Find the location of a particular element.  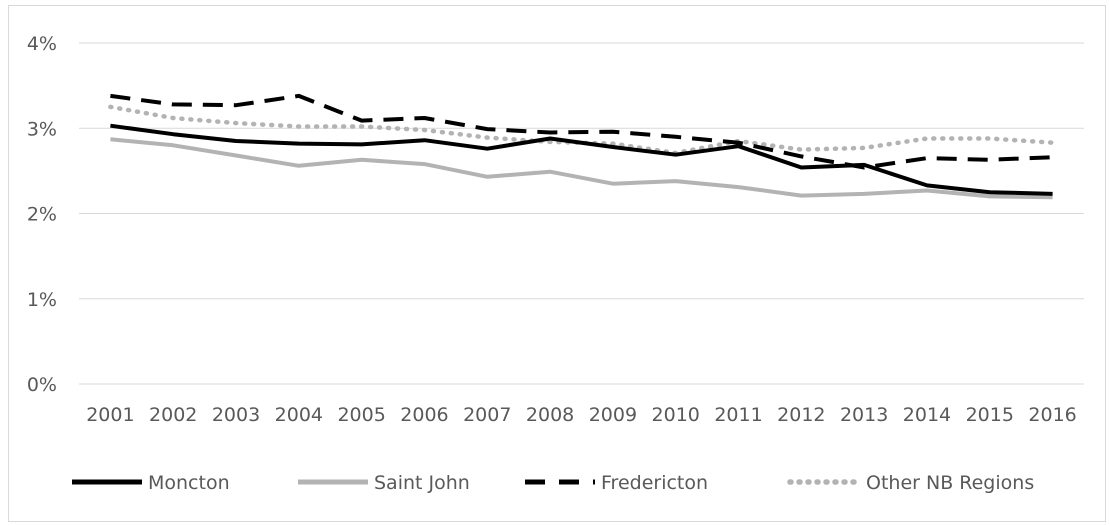

x-tick-label: 2007 is located at coordinates (487, 415).